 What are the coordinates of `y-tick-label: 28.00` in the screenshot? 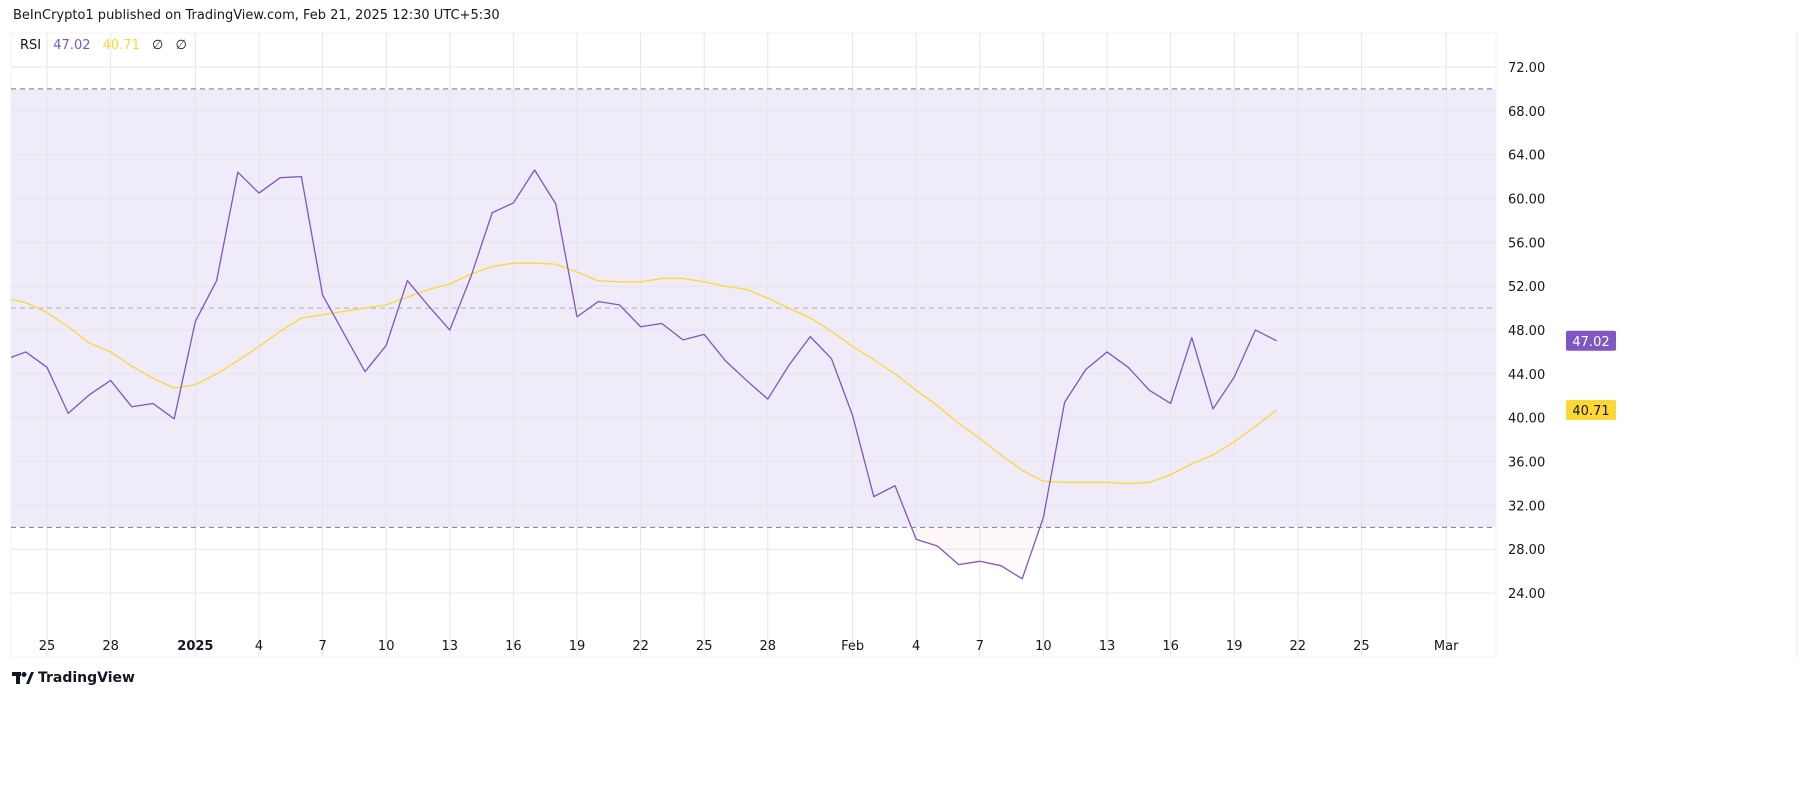 It's located at (1526, 550).